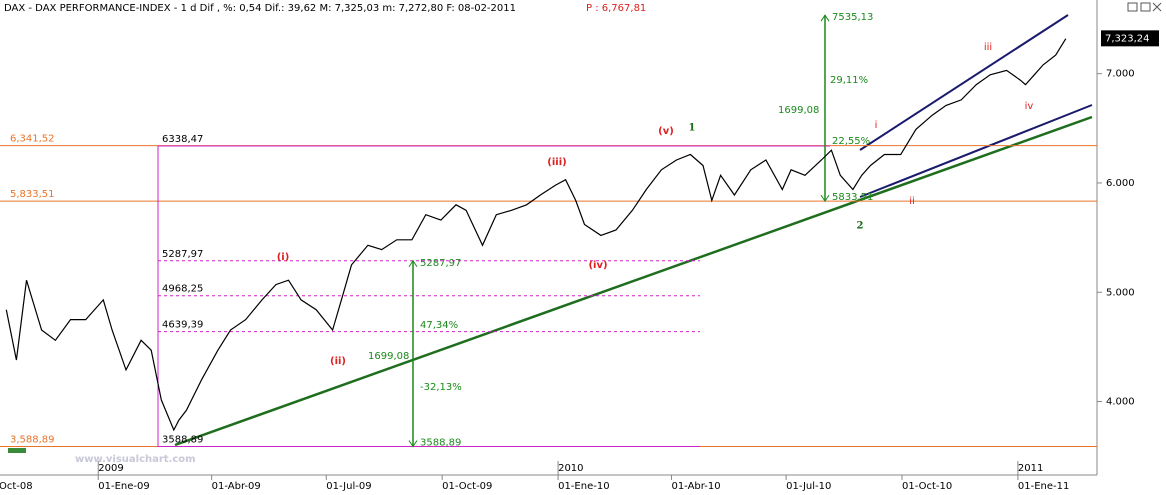 This screenshot has height=495, width=1166. What do you see at coordinates (16, 486) in the screenshot?
I see `x-tick-label: 01-Oct-08` at bounding box center [16, 486].